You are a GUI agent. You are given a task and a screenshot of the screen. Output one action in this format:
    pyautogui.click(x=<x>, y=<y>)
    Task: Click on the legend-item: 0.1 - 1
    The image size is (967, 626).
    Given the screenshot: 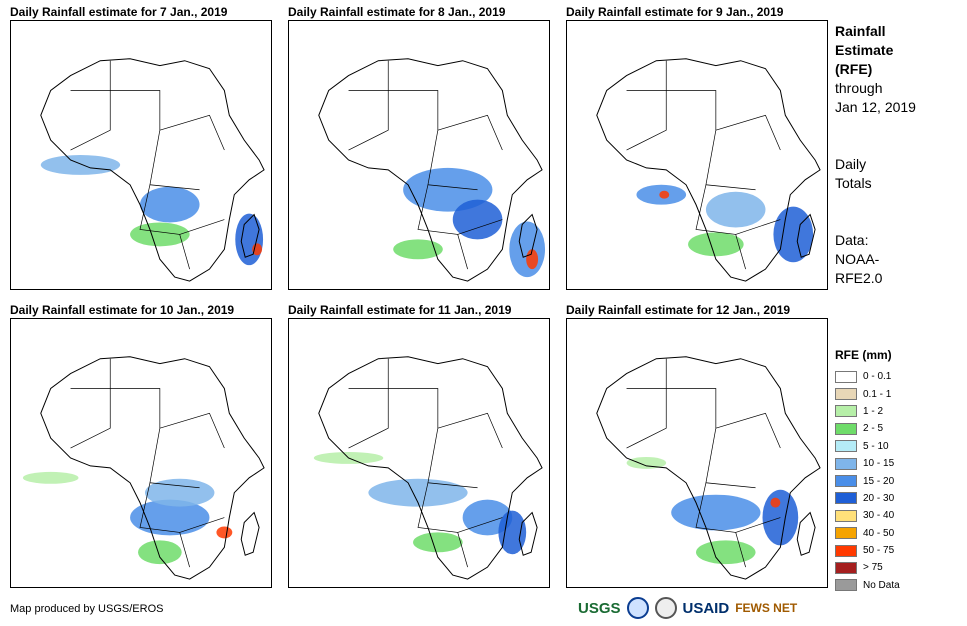 What is the action you would take?
    pyautogui.click(x=900, y=393)
    